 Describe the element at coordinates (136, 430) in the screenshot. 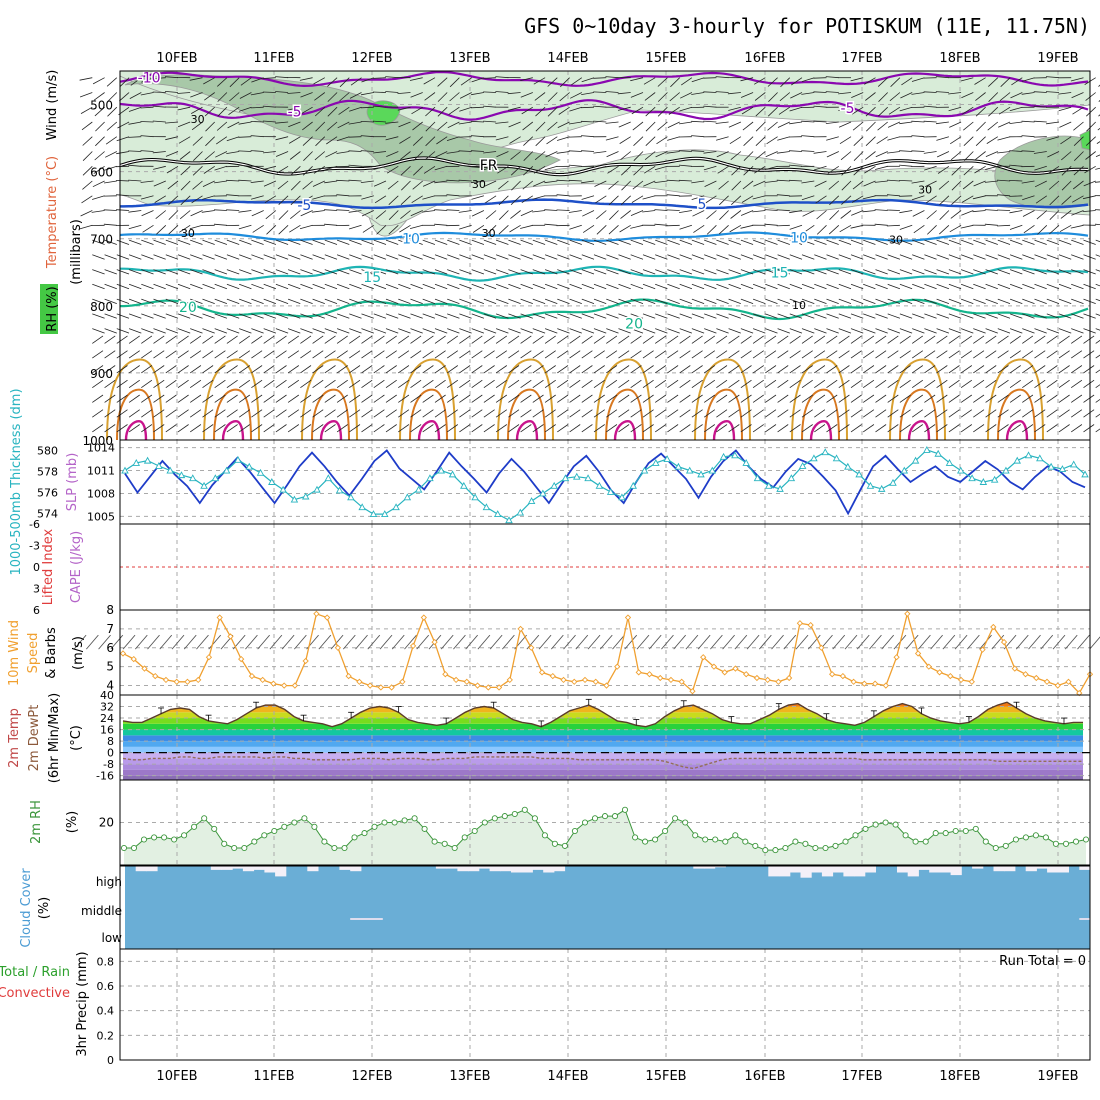

I see `bl-contour-magenta` at that location.